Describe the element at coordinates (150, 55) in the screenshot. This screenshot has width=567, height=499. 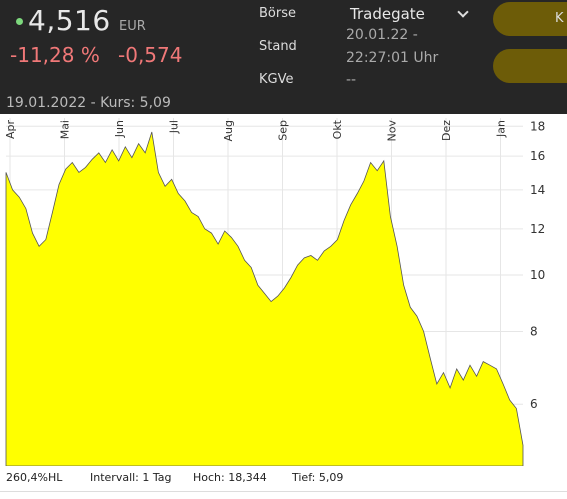
I see `change-absolute: -0,574` at that location.